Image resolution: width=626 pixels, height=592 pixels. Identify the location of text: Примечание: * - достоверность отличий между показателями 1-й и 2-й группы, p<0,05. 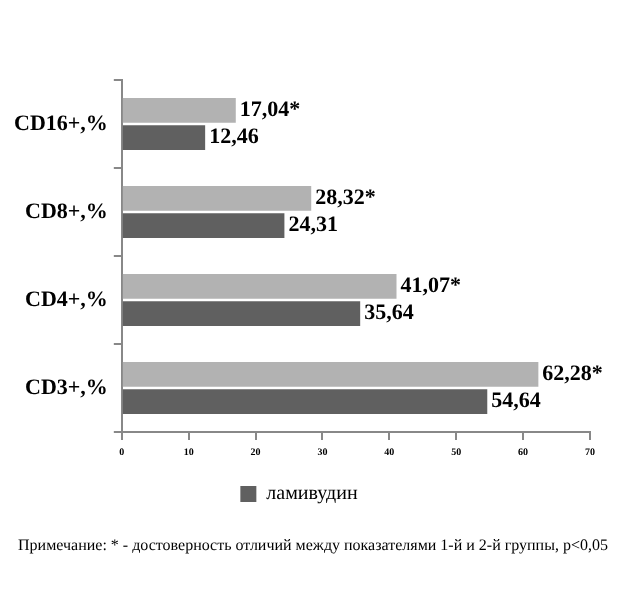
(313, 545).